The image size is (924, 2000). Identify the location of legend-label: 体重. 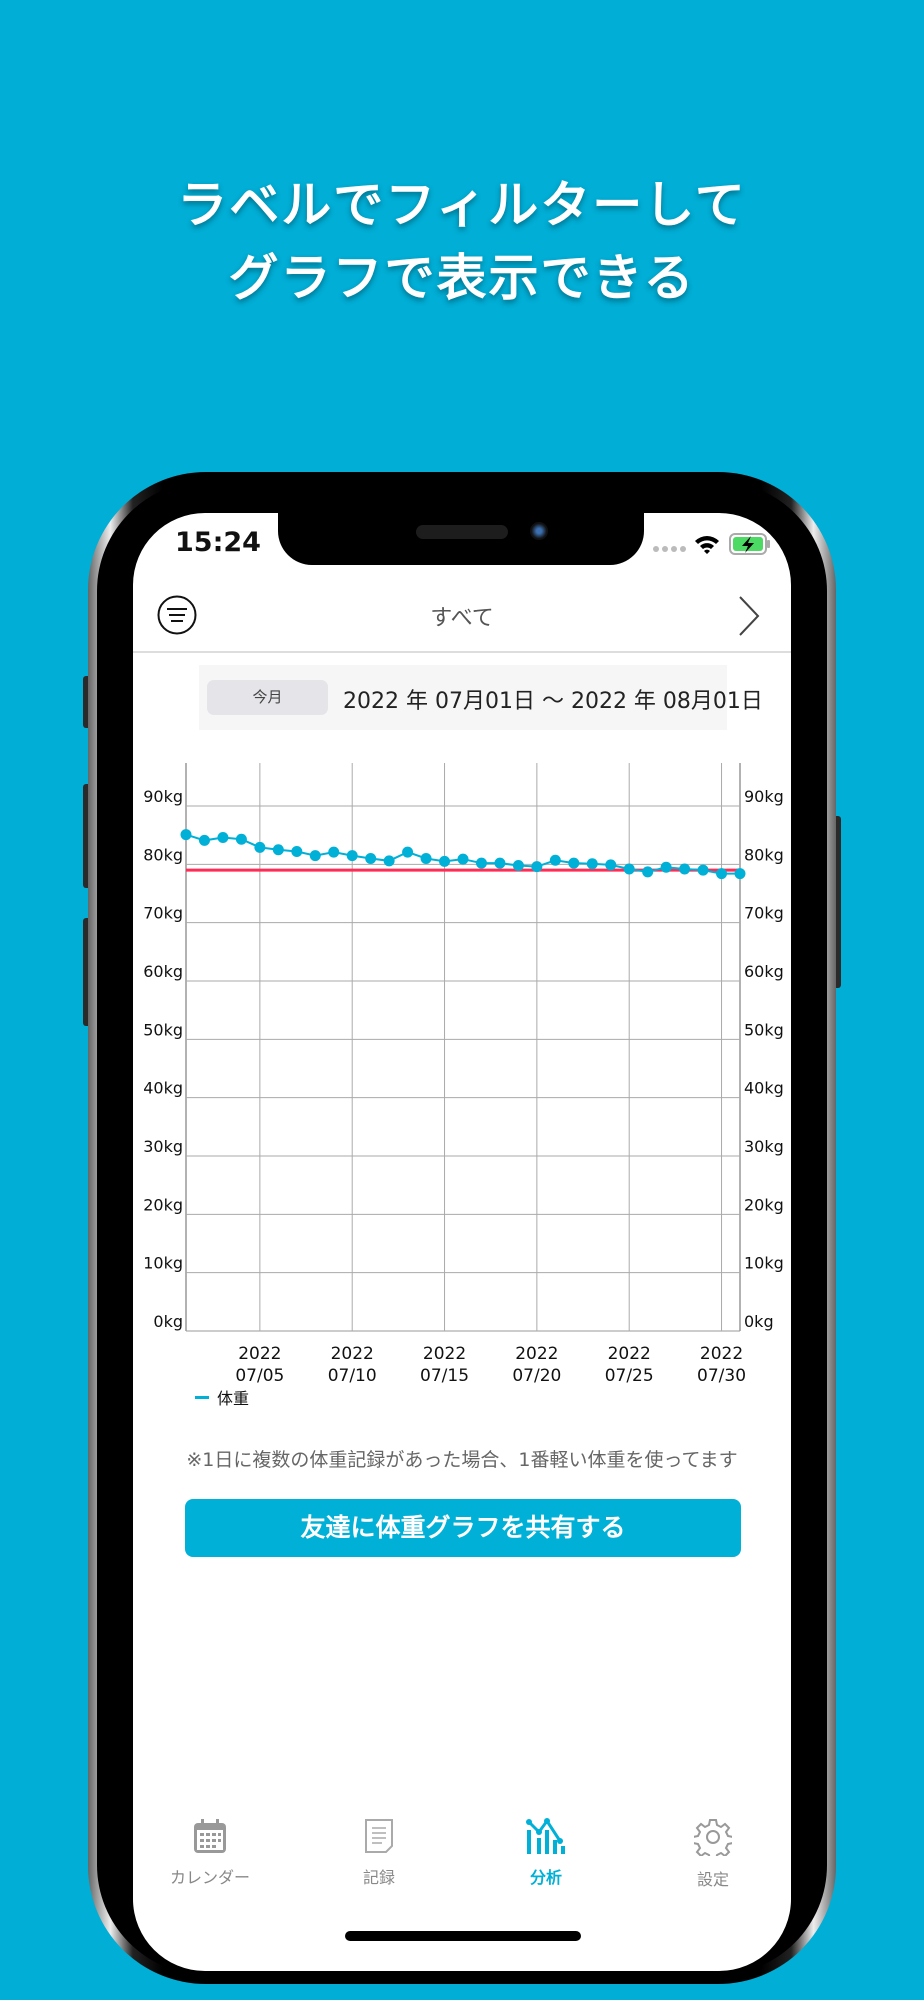
(233, 1398).